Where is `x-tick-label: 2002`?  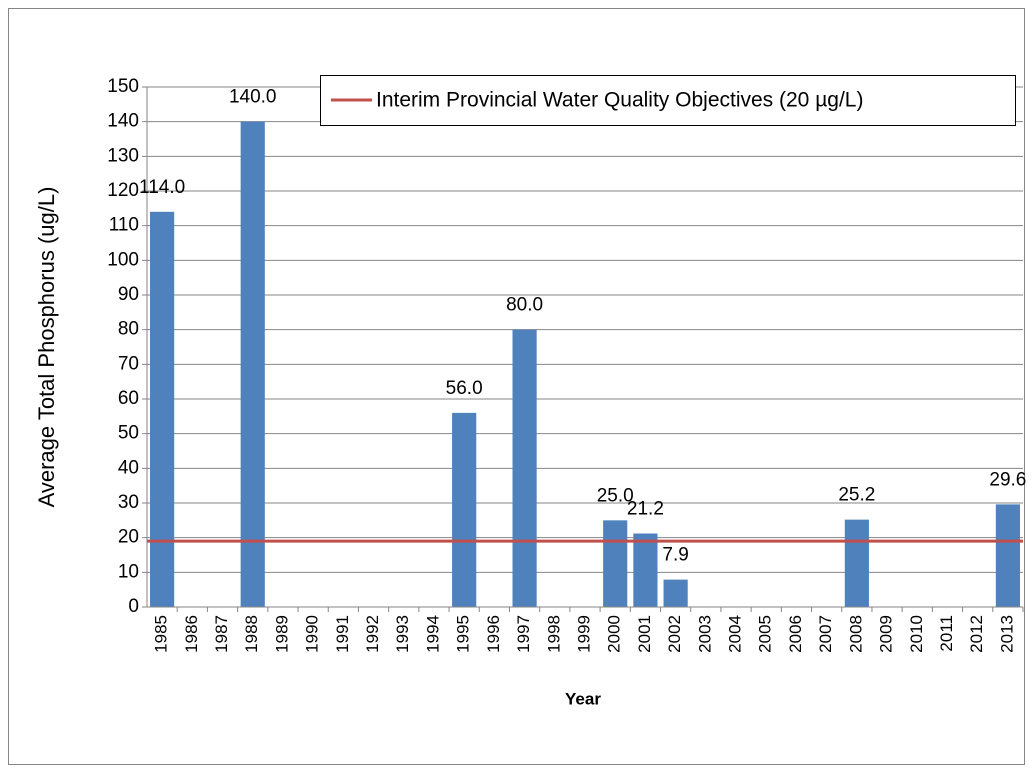 x-tick-label: 2002 is located at coordinates (674, 634).